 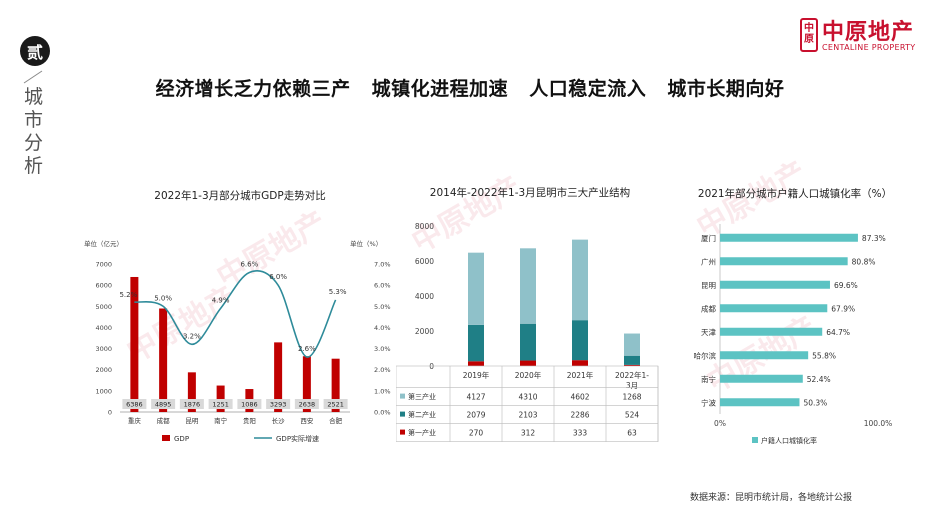 What do you see at coordinates (382, 286) in the screenshot?
I see `y2-tick-label: 6.0%` at bounding box center [382, 286].